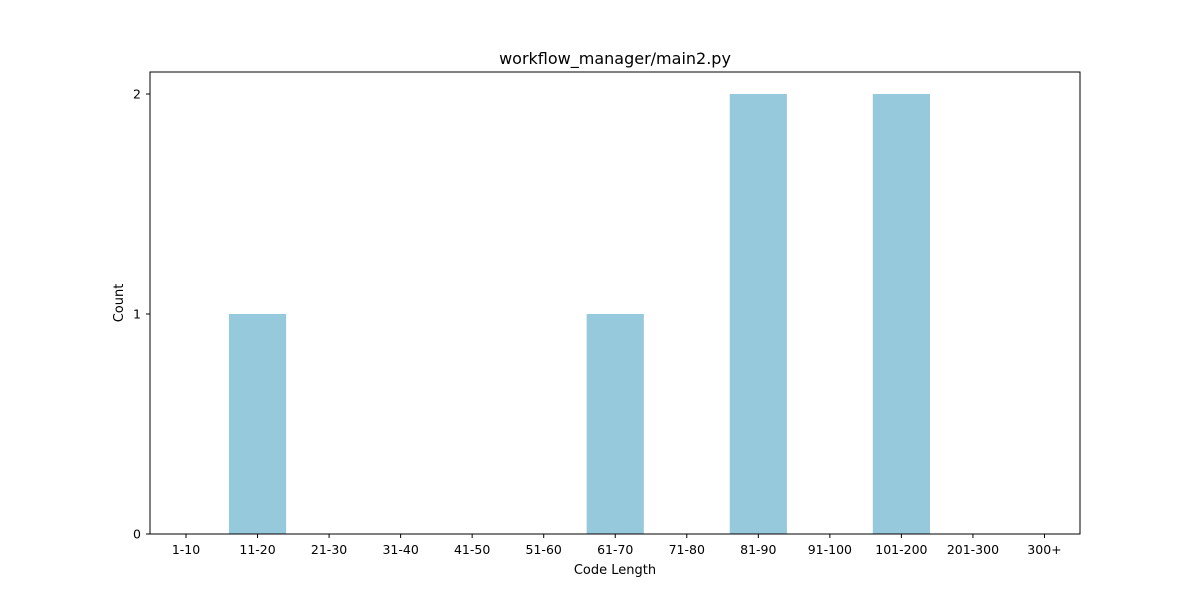 This screenshot has width=1200, height=600. I want to click on x-tick-label-91-100: 91-100, so click(830, 549).